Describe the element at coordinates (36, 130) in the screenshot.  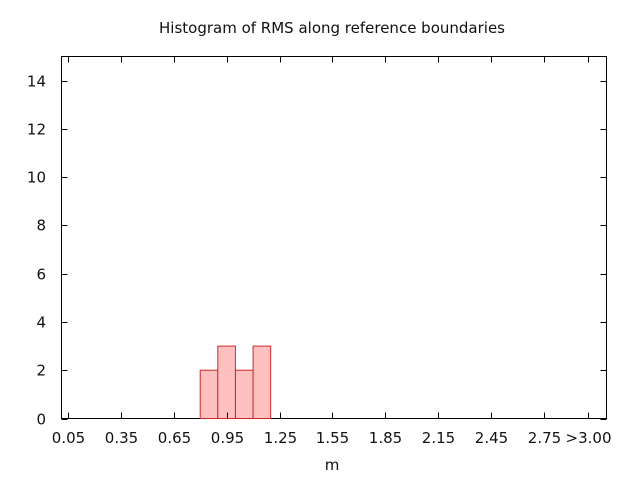
I see `y-tick-label: 12` at that location.